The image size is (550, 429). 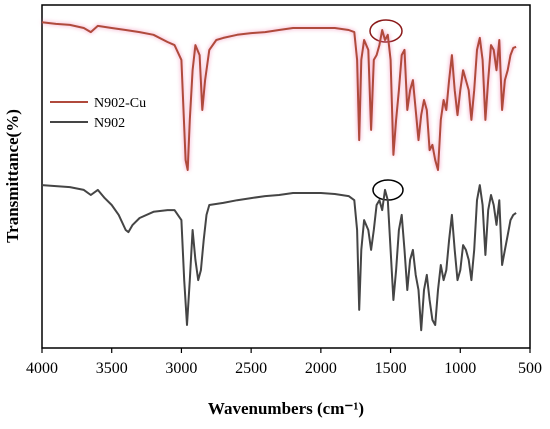 I want to click on x-tick-label: 3500, so click(x=112, y=368).